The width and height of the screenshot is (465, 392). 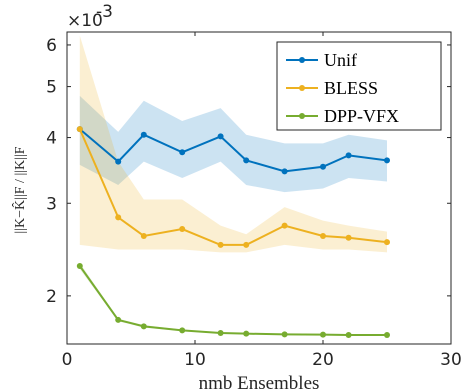 What do you see at coordinates (340, 60) in the screenshot?
I see `legend-label-unif: Unif` at bounding box center [340, 60].